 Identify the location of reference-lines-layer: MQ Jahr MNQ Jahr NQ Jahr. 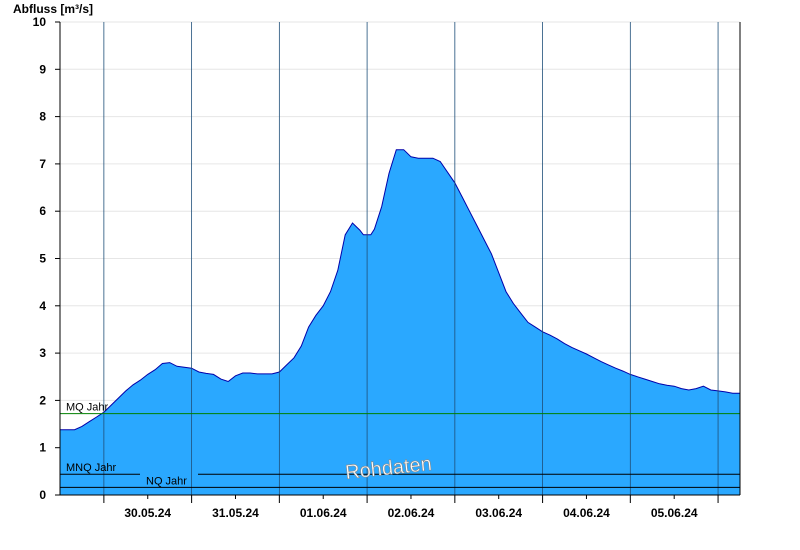
(400, 445).